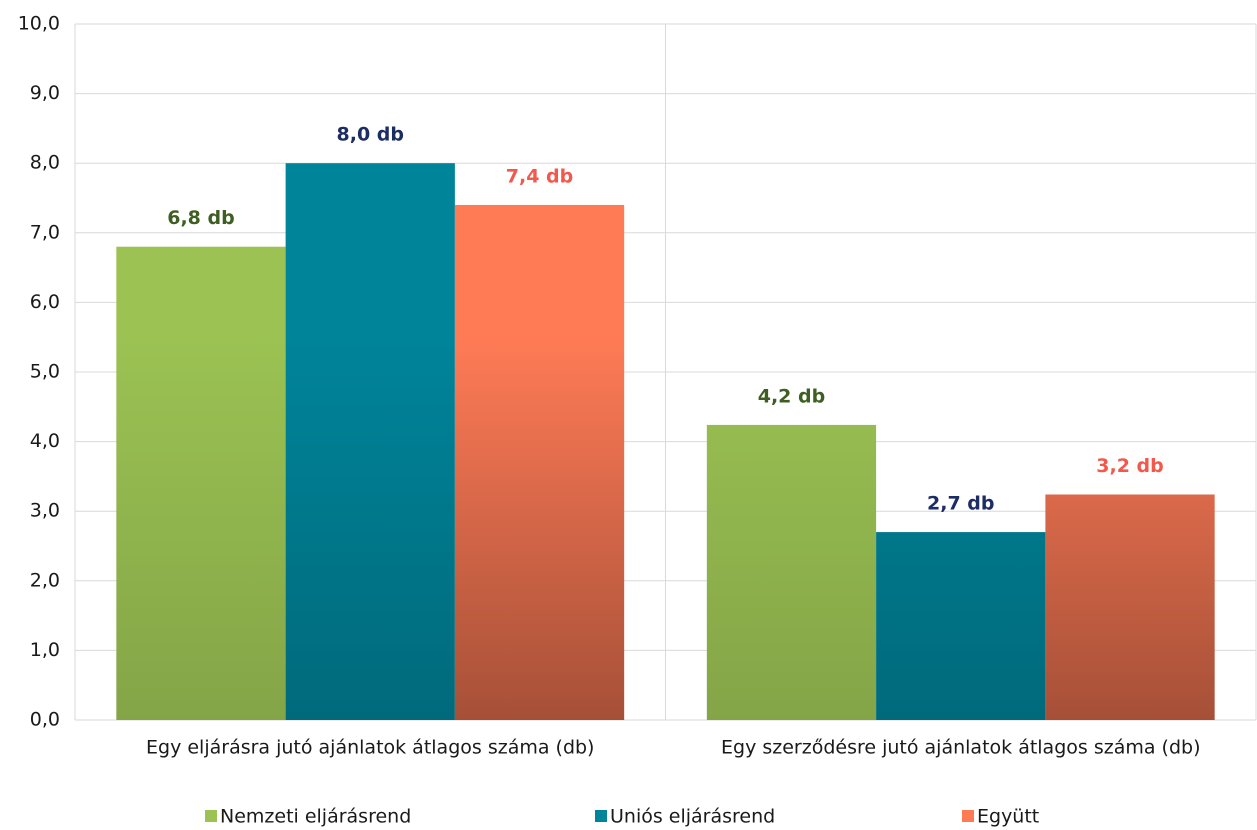 This screenshot has height=830, width=1257. What do you see at coordinates (39, 24) in the screenshot?
I see `y-tick-label: 10,0` at bounding box center [39, 24].